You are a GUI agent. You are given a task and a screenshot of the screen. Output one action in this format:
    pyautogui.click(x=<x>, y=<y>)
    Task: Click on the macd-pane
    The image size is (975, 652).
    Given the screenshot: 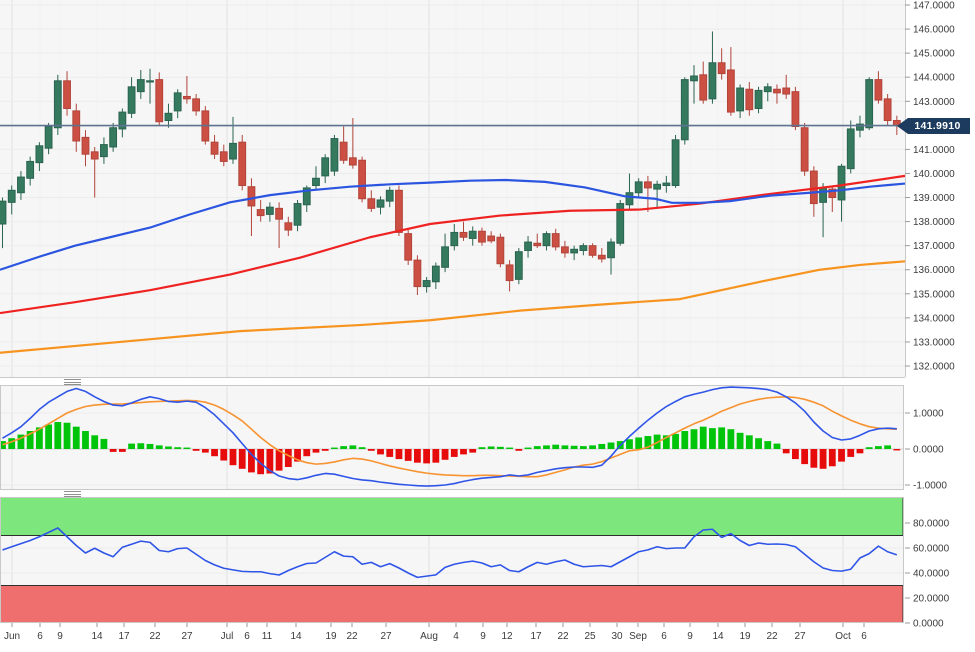 What is the action you would take?
    pyautogui.click(x=451, y=437)
    